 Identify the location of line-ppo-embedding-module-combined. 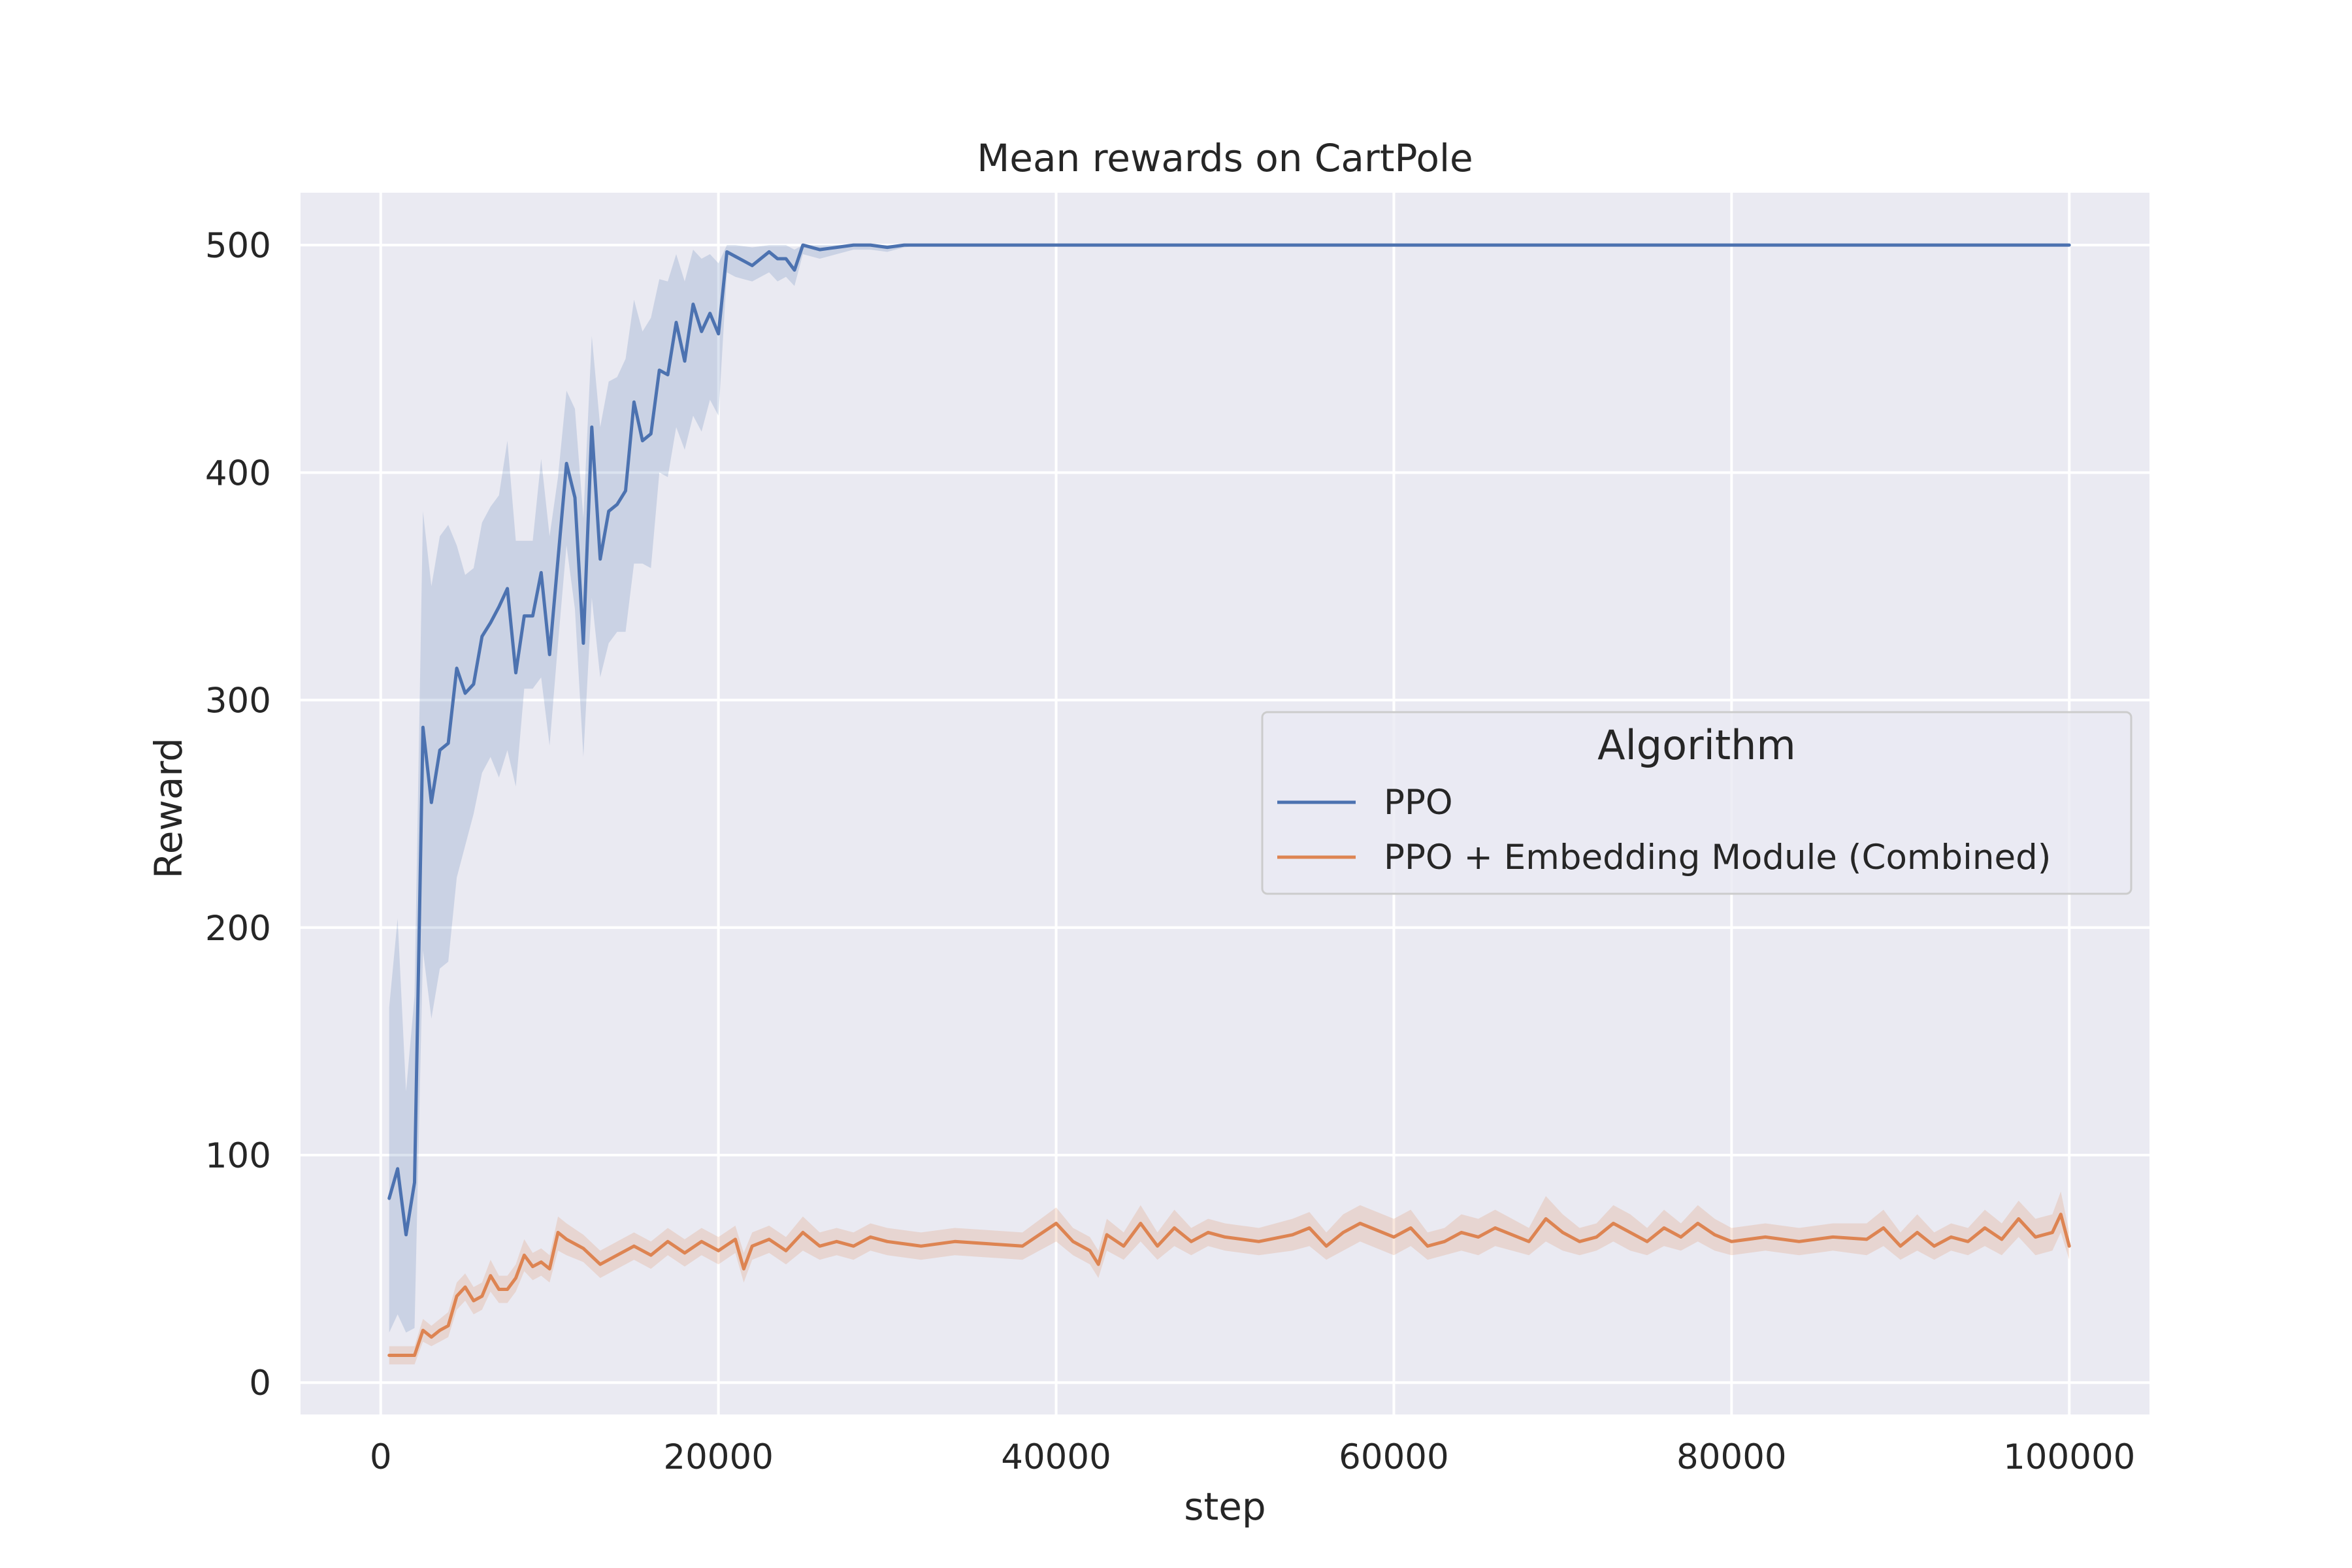
(1229, 1285).